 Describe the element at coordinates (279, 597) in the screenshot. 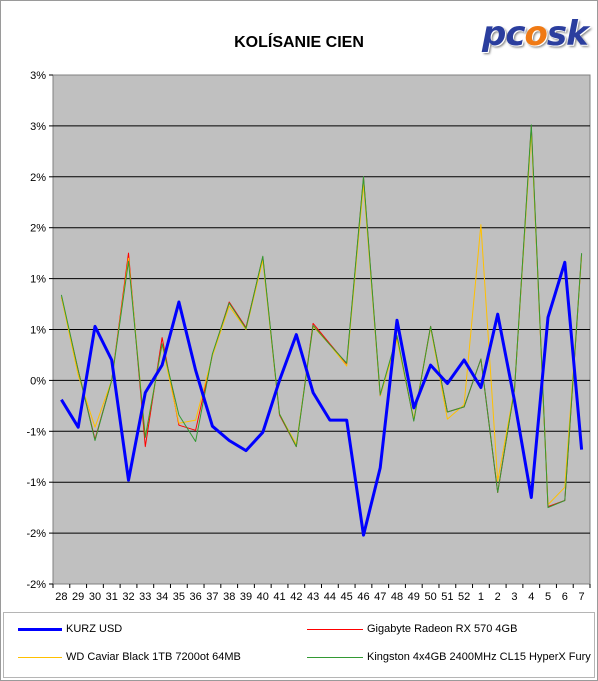

I see `x-tick-label-13: 41` at that location.